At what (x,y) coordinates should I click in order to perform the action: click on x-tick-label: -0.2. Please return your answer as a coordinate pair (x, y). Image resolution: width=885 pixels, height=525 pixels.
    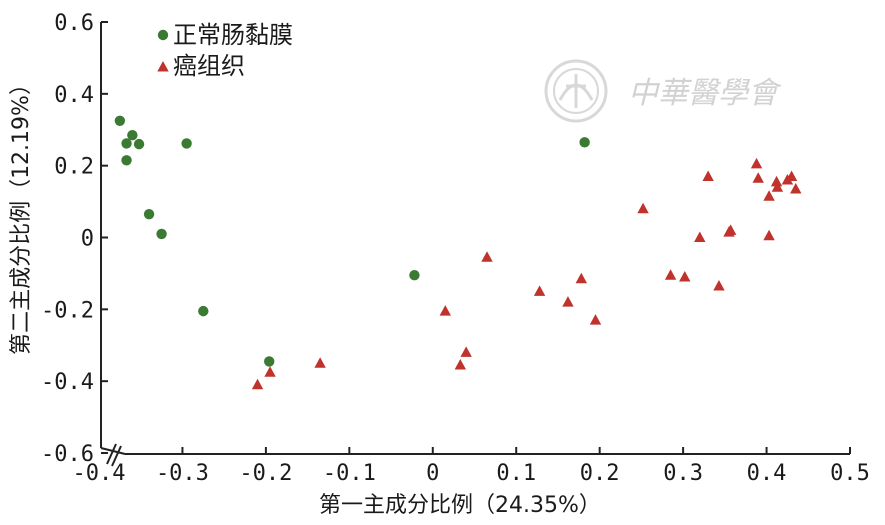
    Looking at the image, I should click on (265, 473).